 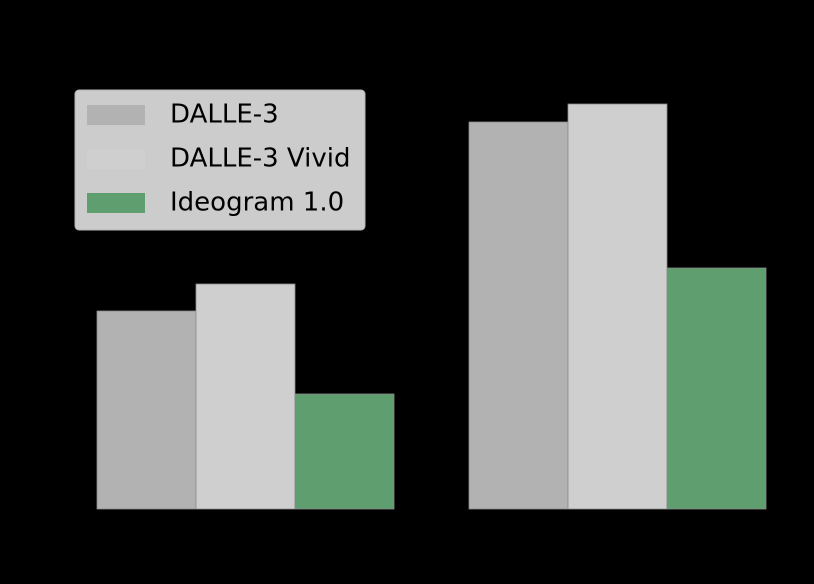 I want to click on legend-label: DALLE-3 Vivid, so click(x=260, y=159).